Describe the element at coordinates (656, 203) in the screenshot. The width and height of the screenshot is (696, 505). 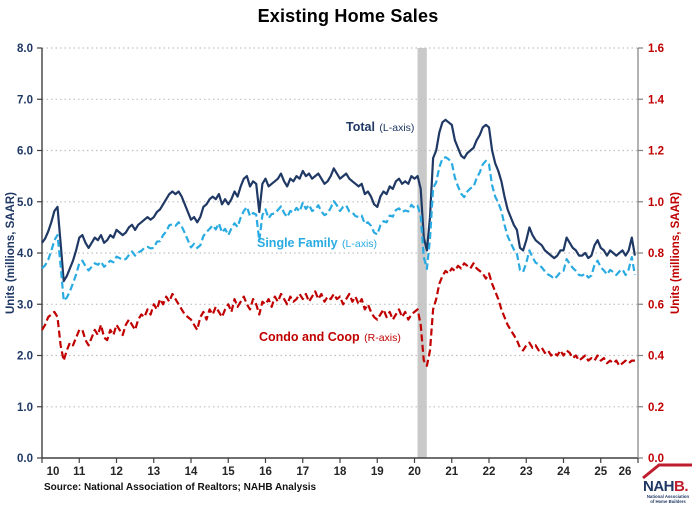
I see `right-axis-tick-label: 1.0` at that location.